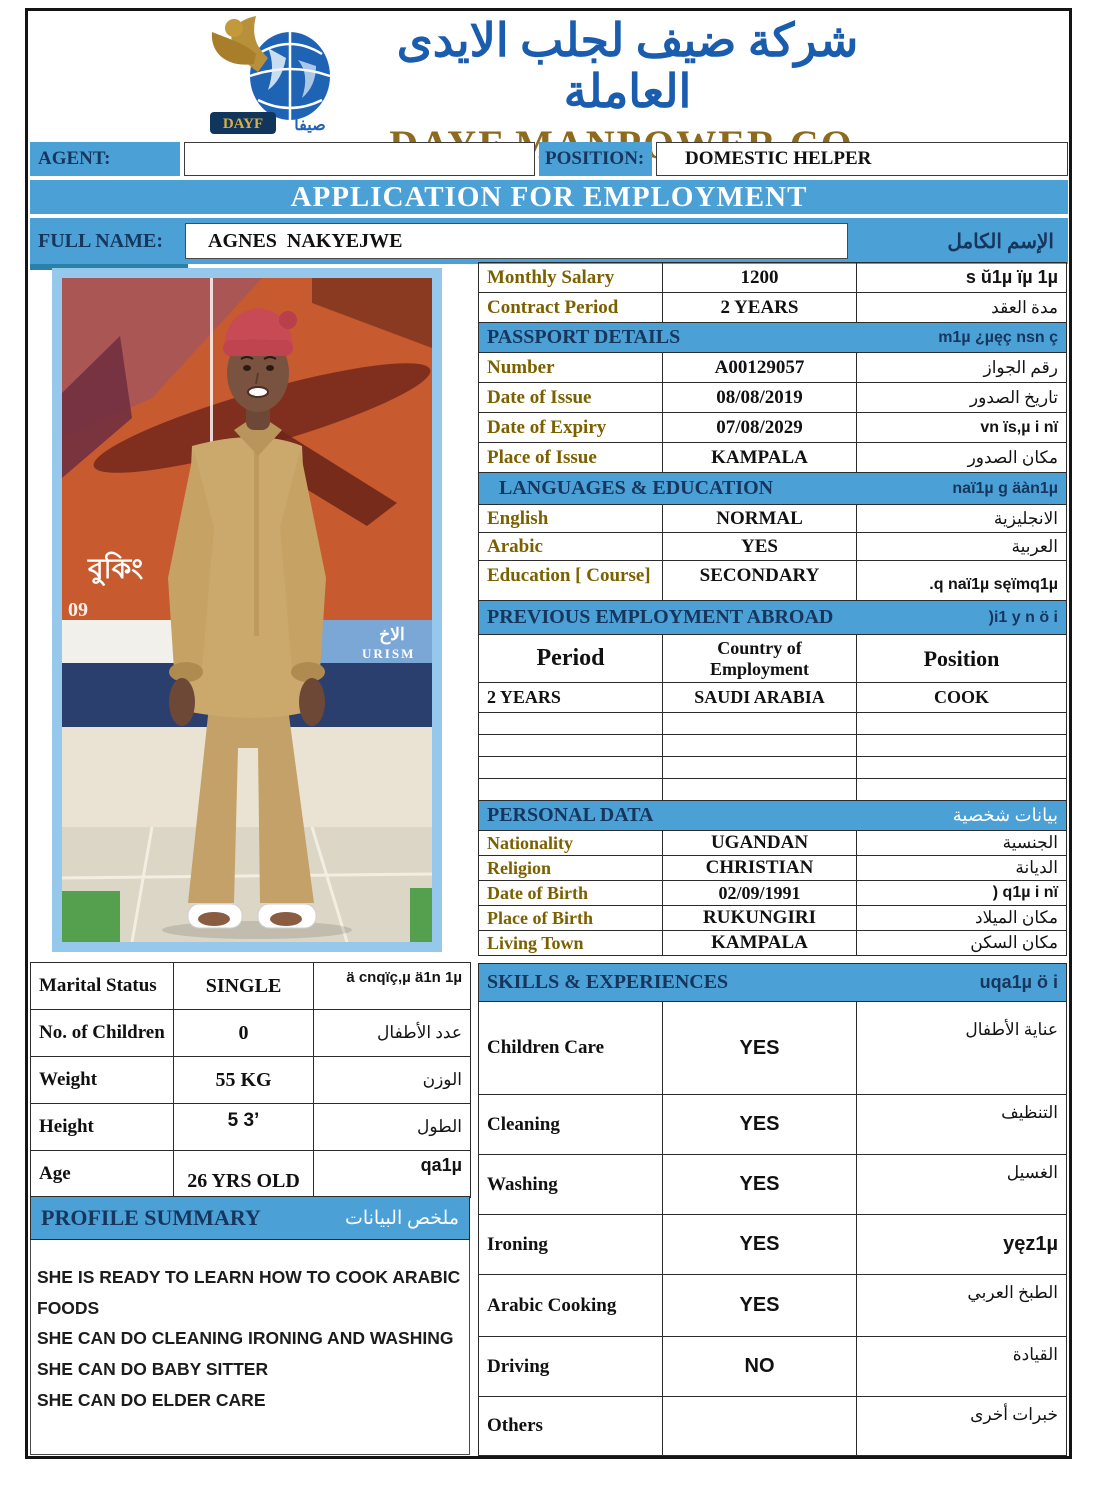 The width and height of the screenshot is (1098, 1491). What do you see at coordinates (570, 277) in the screenshot?
I see `field-label: Monthly Salary` at bounding box center [570, 277].